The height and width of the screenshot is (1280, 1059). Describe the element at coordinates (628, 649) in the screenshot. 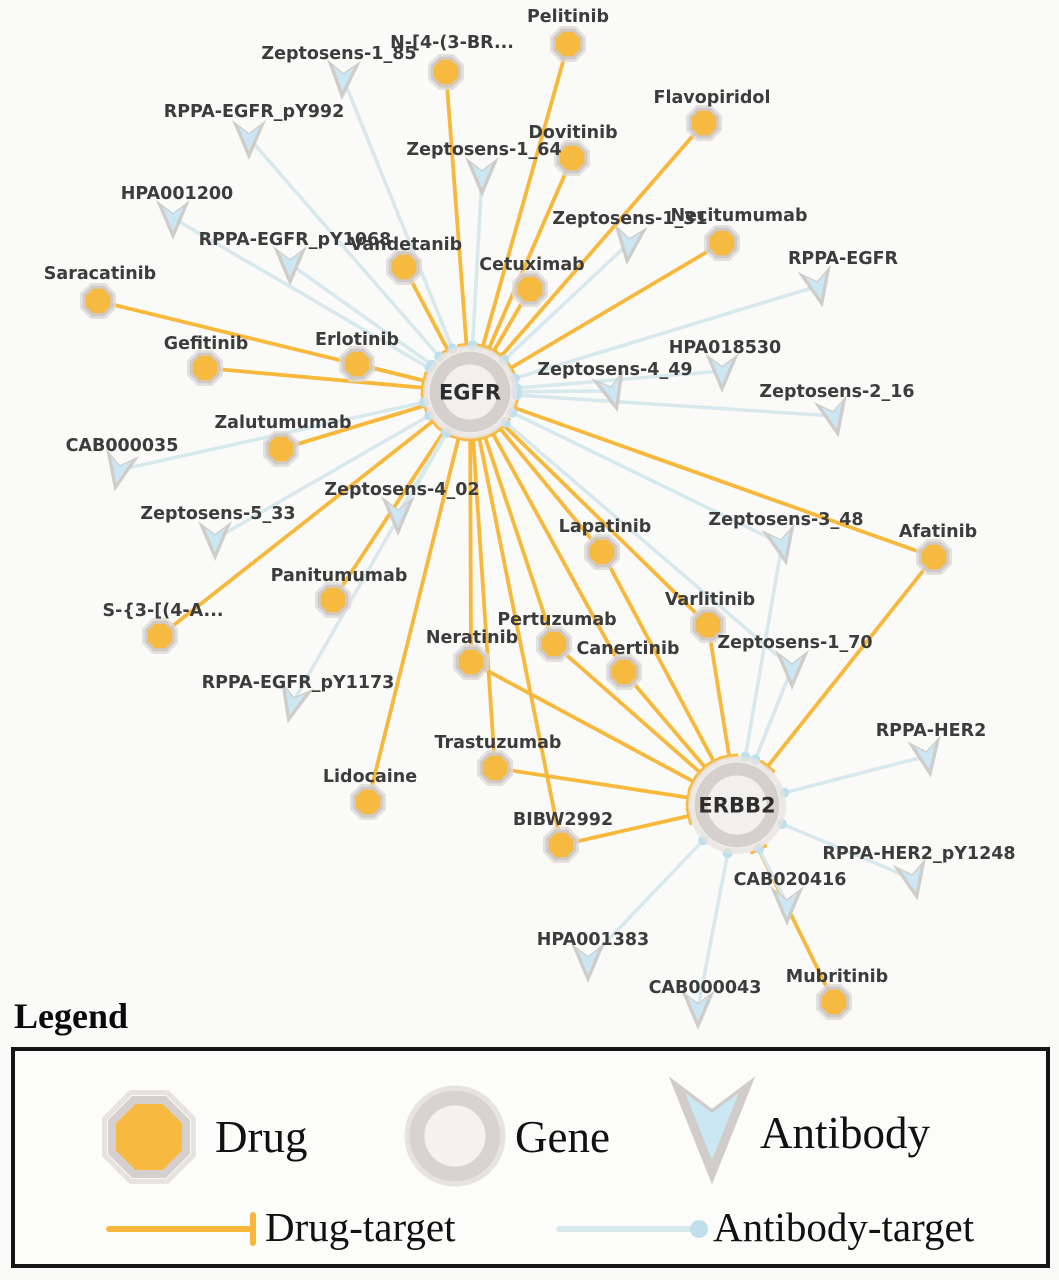

I see `node-label-canertinib: Canertinib` at that location.